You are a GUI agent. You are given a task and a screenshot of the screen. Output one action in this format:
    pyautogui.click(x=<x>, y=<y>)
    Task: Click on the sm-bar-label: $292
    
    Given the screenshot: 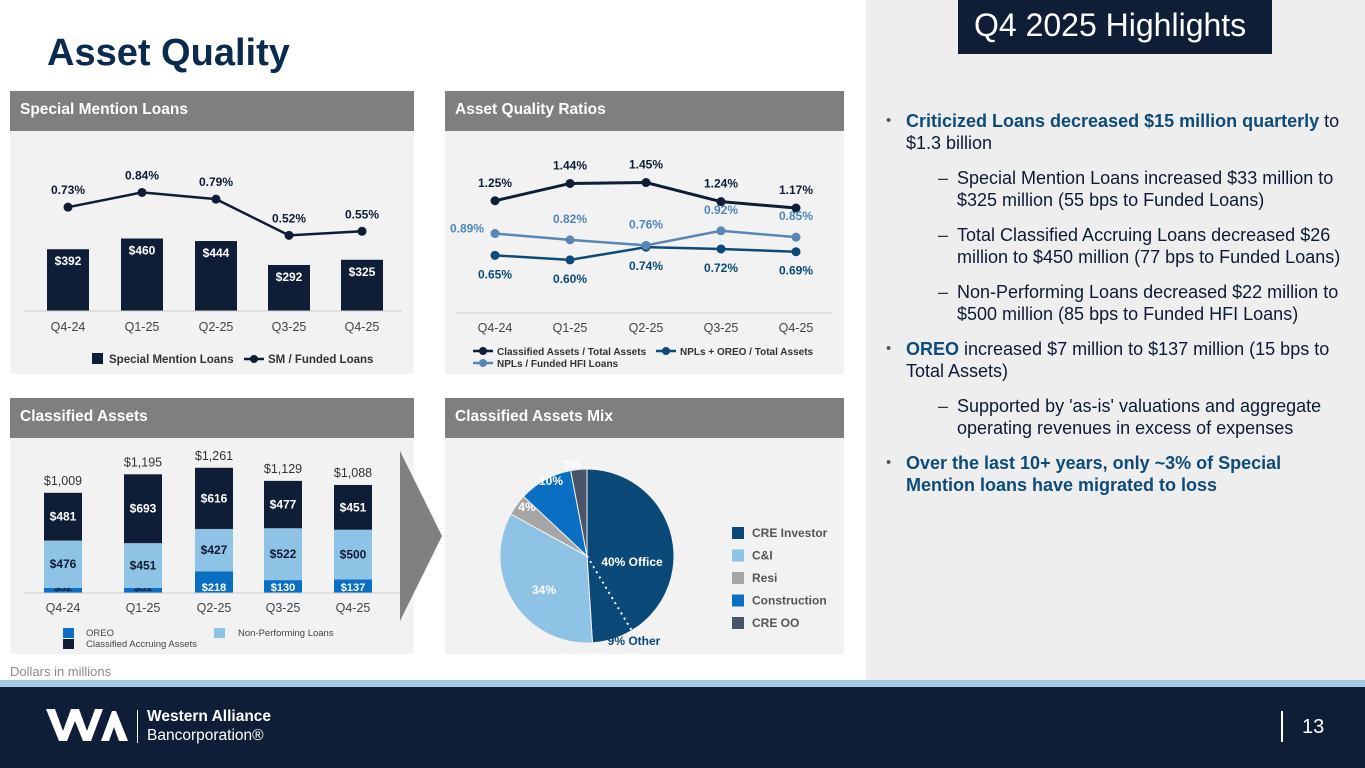 What is the action you would take?
    pyautogui.click(x=289, y=277)
    